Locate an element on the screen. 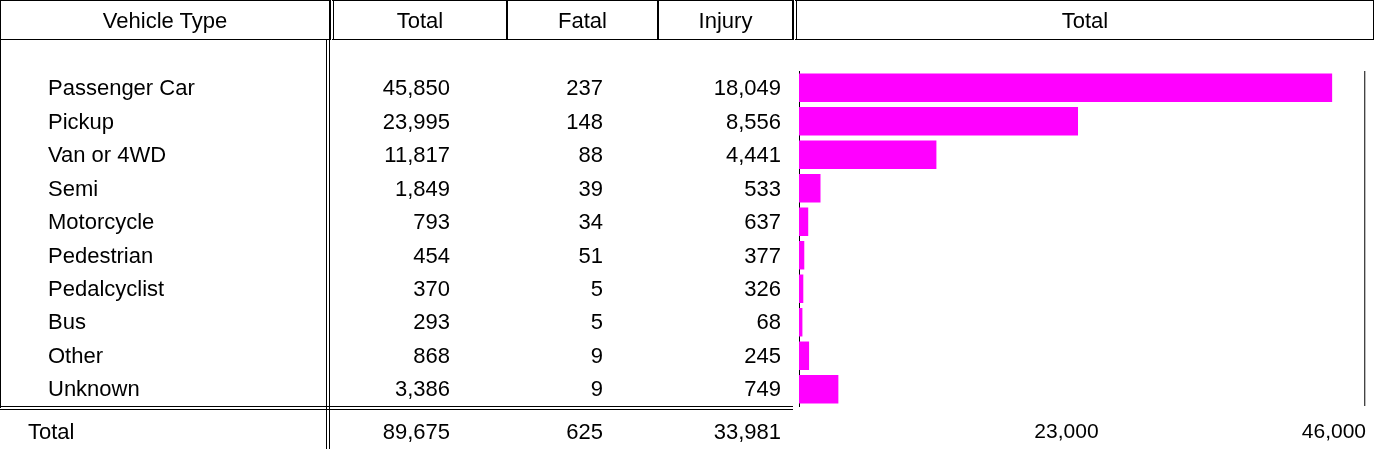  data-label: 637 is located at coordinates (762, 222).